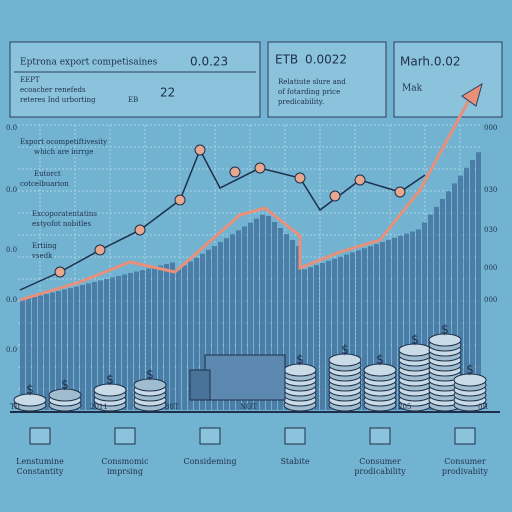 Image resolution: width=512 pixels, height=512 pixels. What do you see at coordinates (209, 62) in the screenshot?
I see `panel-value: 0.0.23` at bounding box center [209, 62].